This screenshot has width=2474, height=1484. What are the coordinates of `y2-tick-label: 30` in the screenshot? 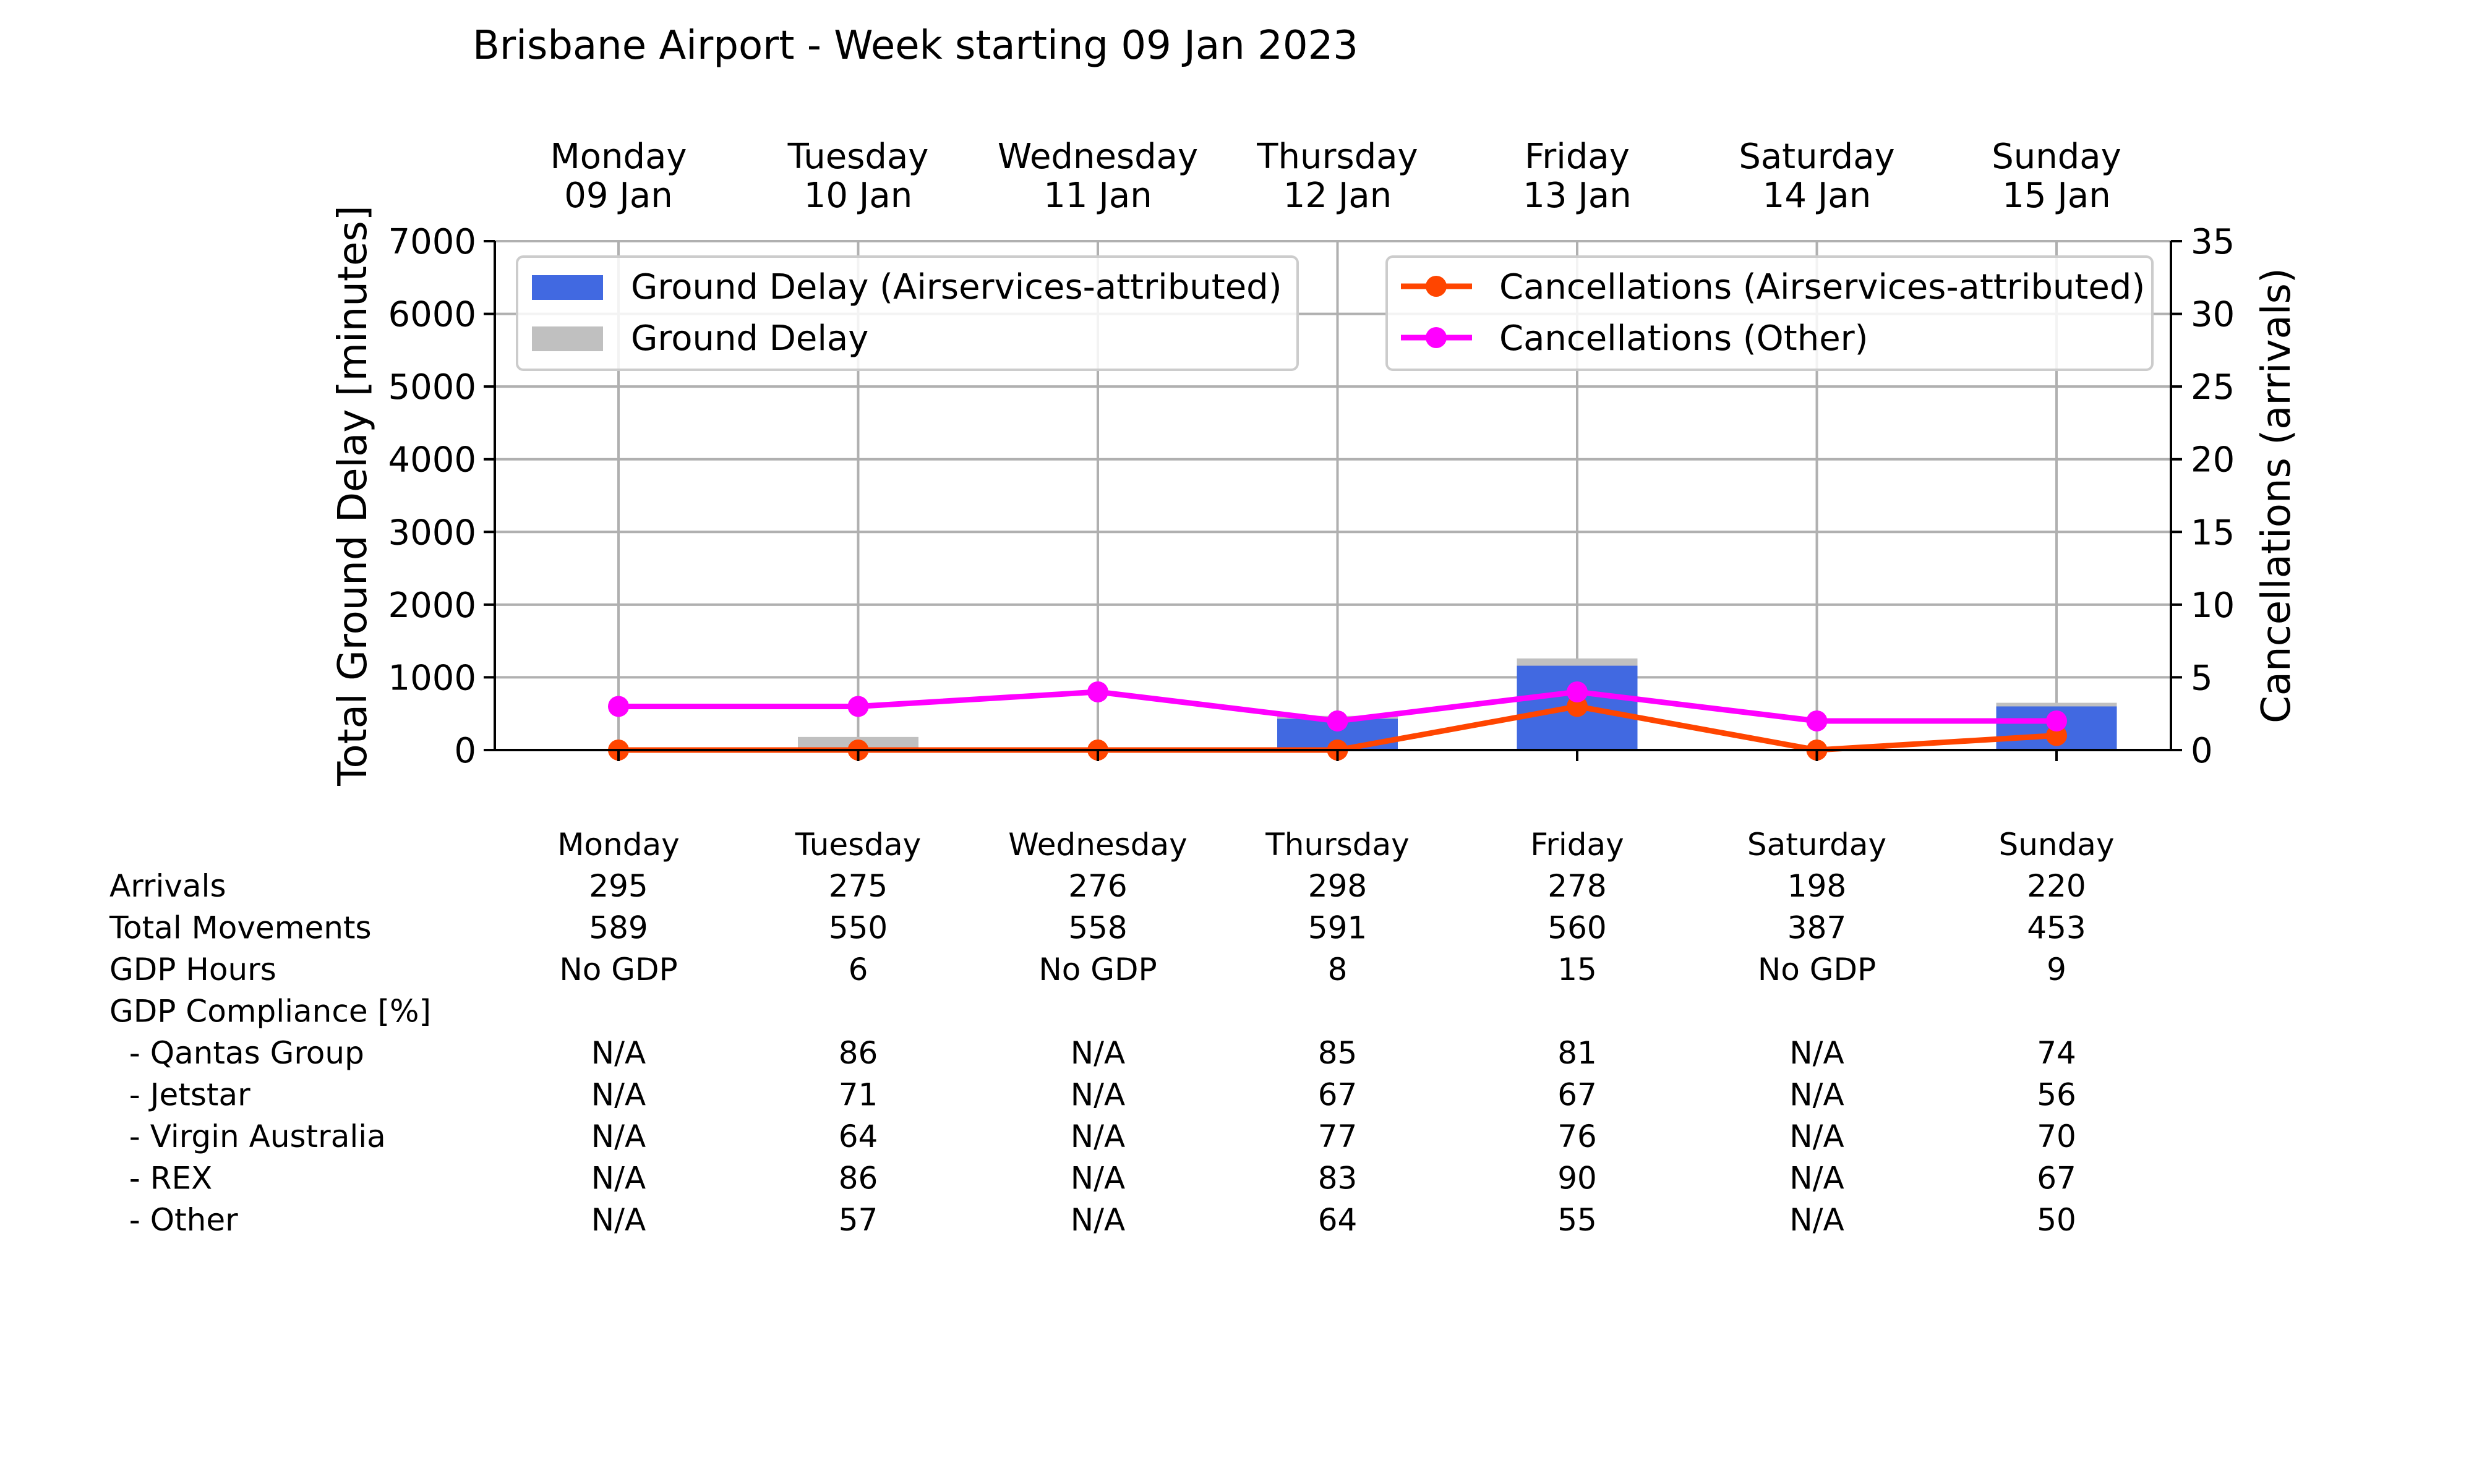 It's located at (2213, 315).